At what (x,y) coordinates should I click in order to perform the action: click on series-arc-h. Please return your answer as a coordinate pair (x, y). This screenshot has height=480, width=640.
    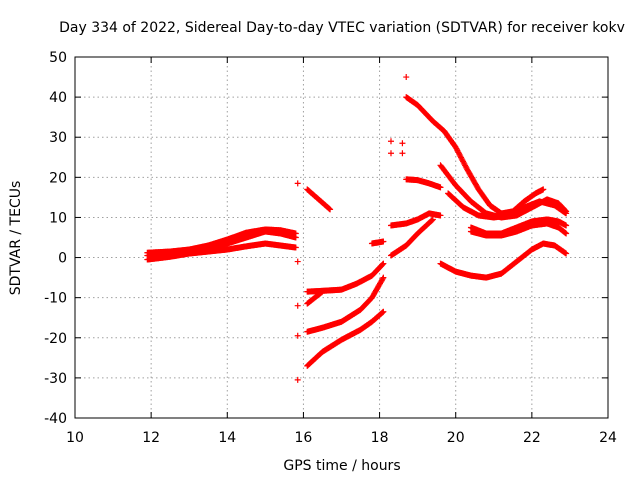
    Looking at the image, I should click on (345, 304).